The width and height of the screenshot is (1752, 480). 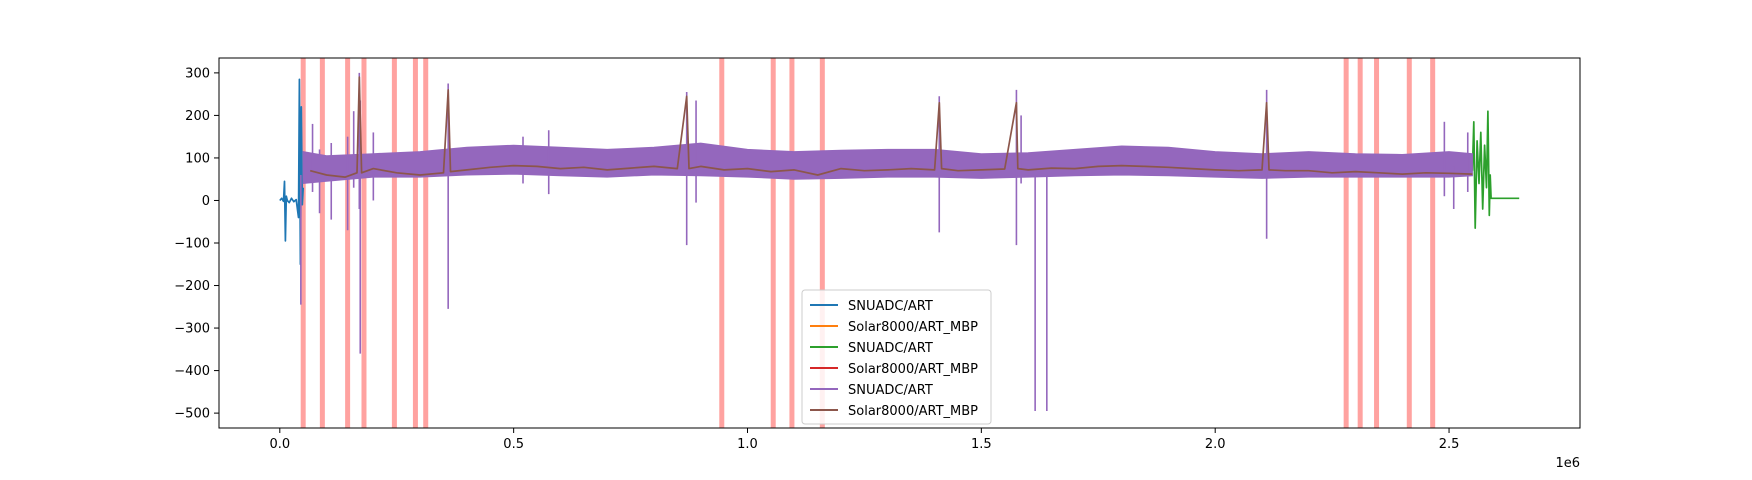 What do you see at coordinates (192, 371) in the screenshot?
I see `y-tick-label: −400` at bounding box center [192, 371].